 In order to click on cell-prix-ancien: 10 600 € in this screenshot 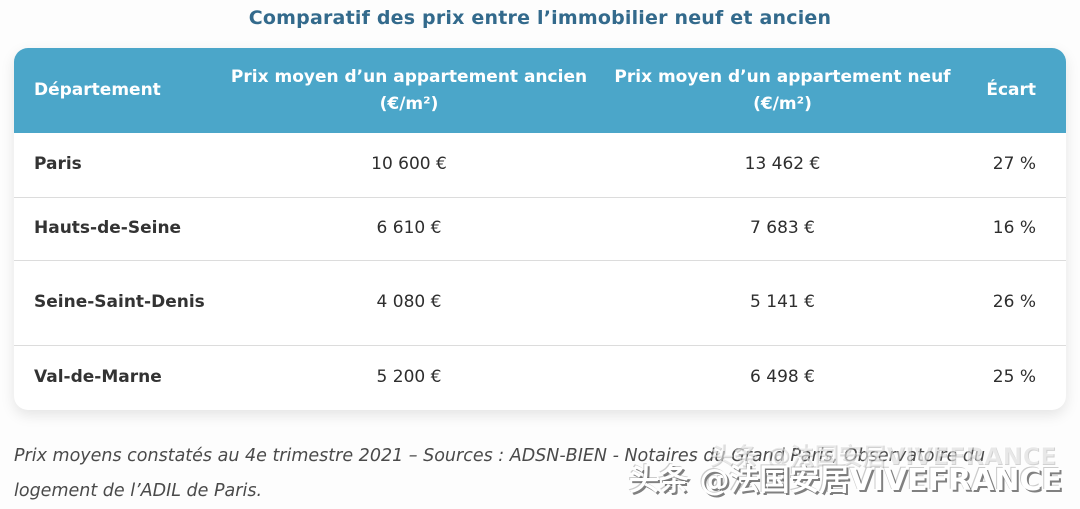, I will do `click(409, 165)`.